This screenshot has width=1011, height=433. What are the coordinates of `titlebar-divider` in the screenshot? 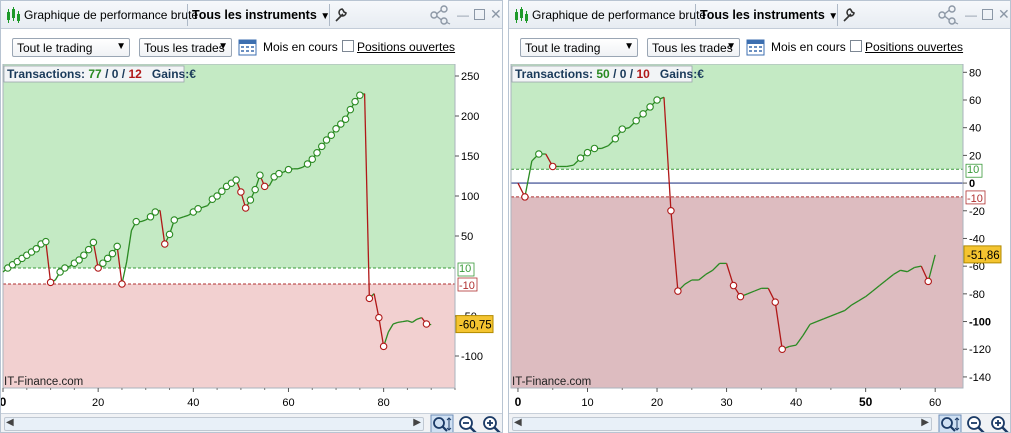 It's located at (187, 15).